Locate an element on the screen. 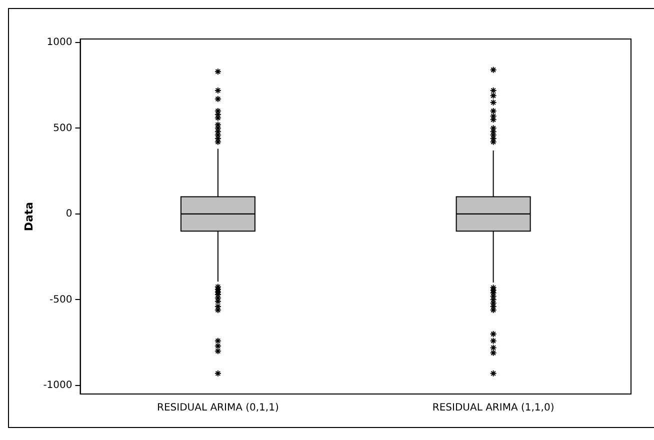  y-tick-label: -1000 is located at coordinates (57, 386).